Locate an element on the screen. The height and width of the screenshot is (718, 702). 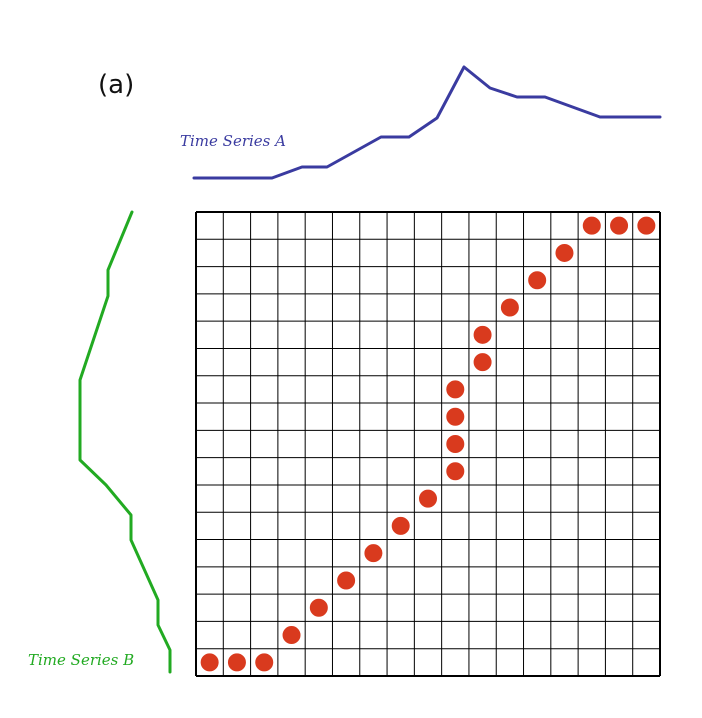
time-series-b-label: Time Series B is located at coordinates (81, 660).